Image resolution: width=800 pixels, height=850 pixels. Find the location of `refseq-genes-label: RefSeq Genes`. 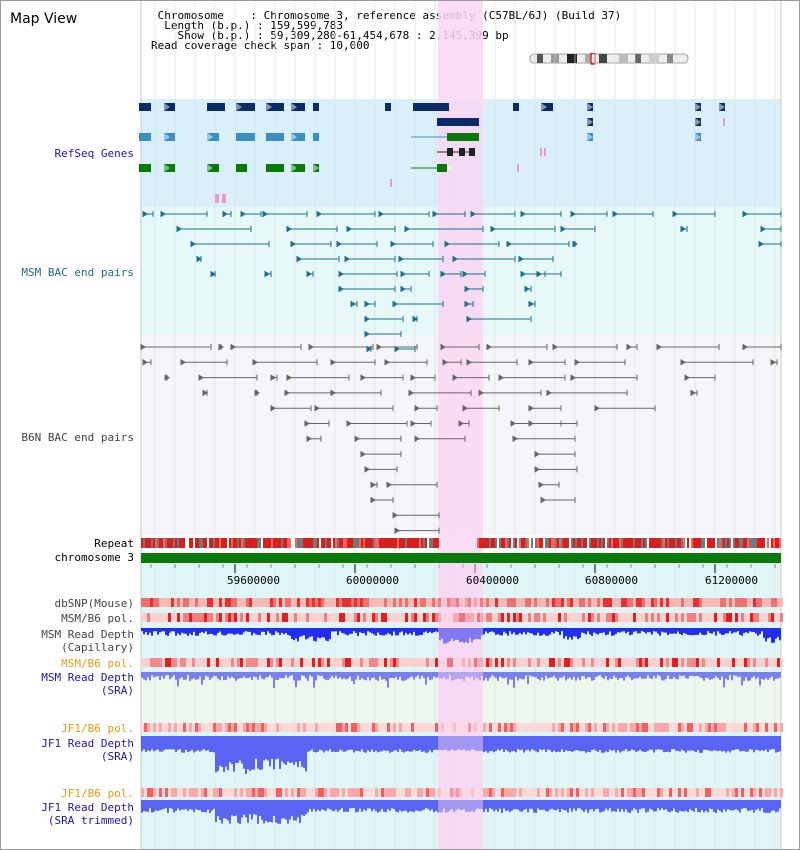

refseq-genes-label: RefSeq Genes is located at coordinates (94, 153).